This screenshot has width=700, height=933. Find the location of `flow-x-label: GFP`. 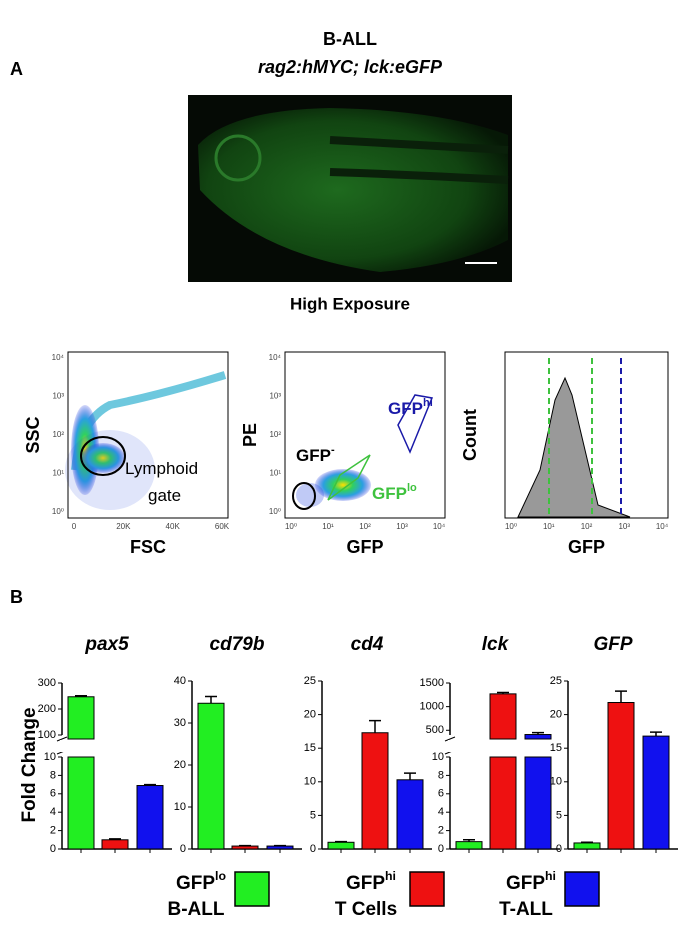

flow-x-label: GFP is located at coordinates (364, 547).